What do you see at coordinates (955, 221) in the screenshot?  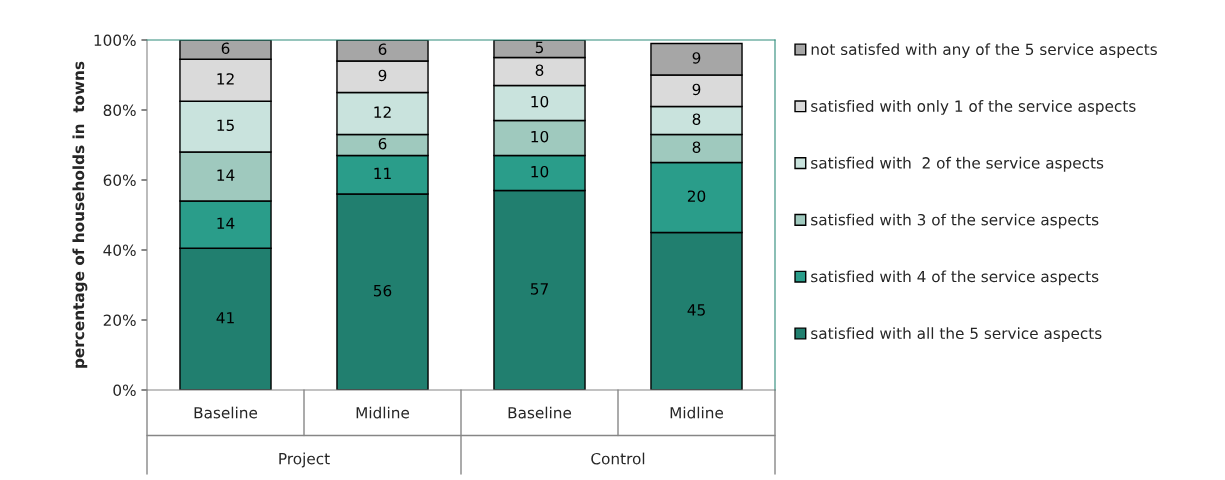 I see `legend-label: satisfied with 3 of the service aspects` at bounding box center [955, 221].